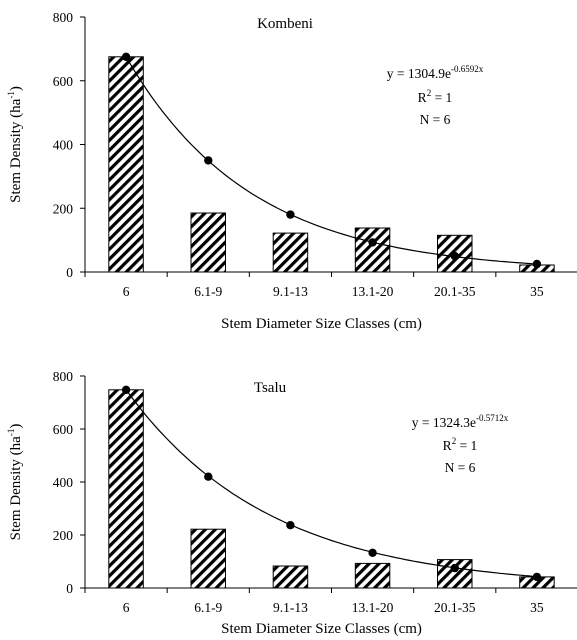 This screenshot has width=577, height=640. Describe the element at coordinates (285, 24) in the screenshot. I see `chart-title: Kombeni` at that location.